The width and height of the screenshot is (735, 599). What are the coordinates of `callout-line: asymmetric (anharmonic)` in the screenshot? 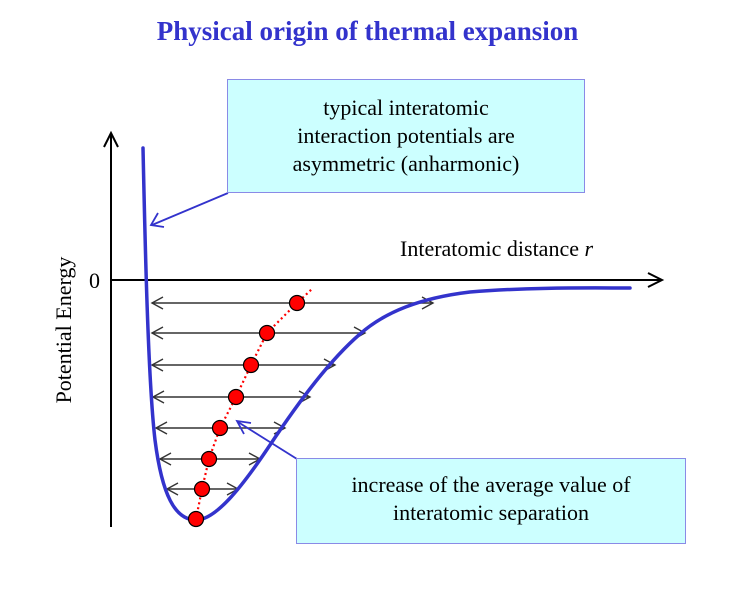 It's located at (406, 163).